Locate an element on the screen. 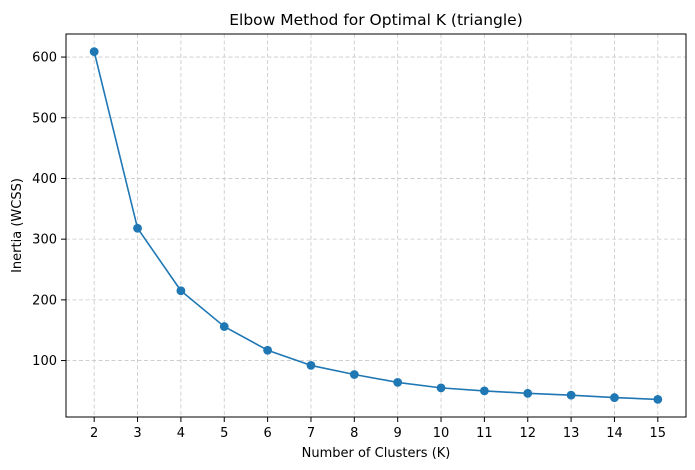 The height and width of the screenshot is (470, 695). x-tick-label: 8 is located at coordinates (354, 433).